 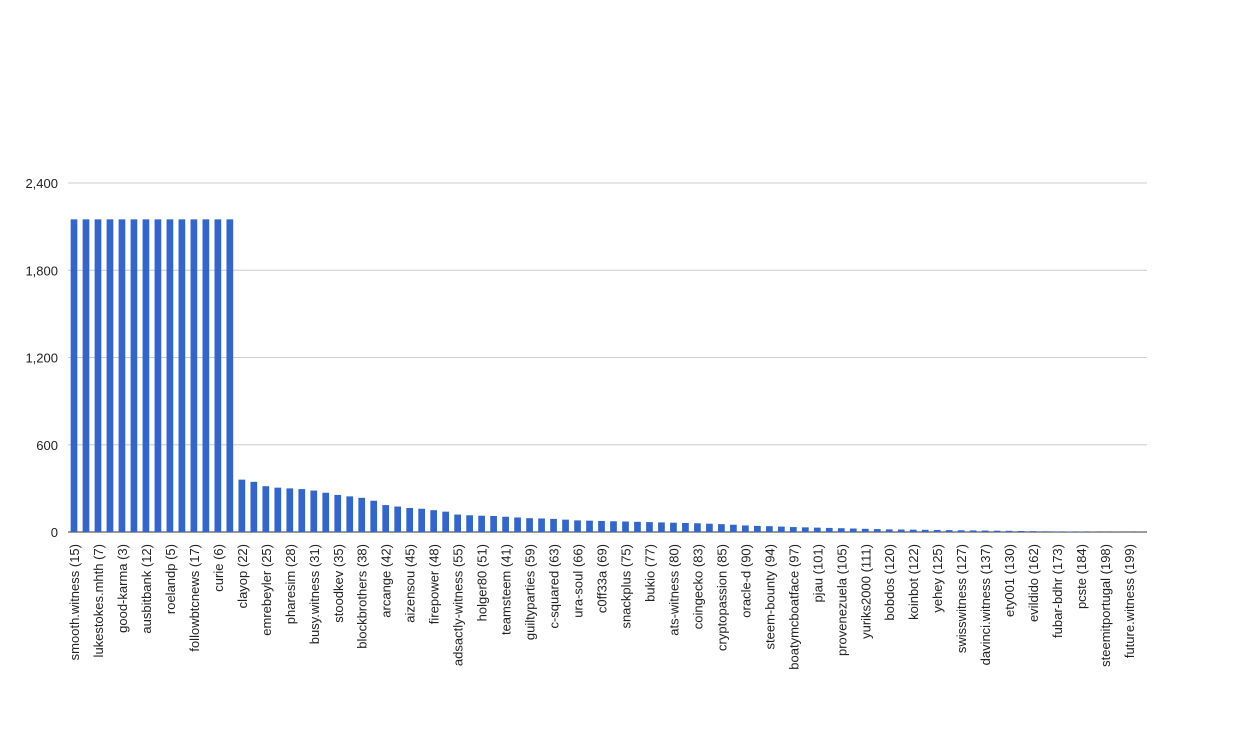 I want to click on x-tick-label: aizensou (45), so click(x=410, y=583).